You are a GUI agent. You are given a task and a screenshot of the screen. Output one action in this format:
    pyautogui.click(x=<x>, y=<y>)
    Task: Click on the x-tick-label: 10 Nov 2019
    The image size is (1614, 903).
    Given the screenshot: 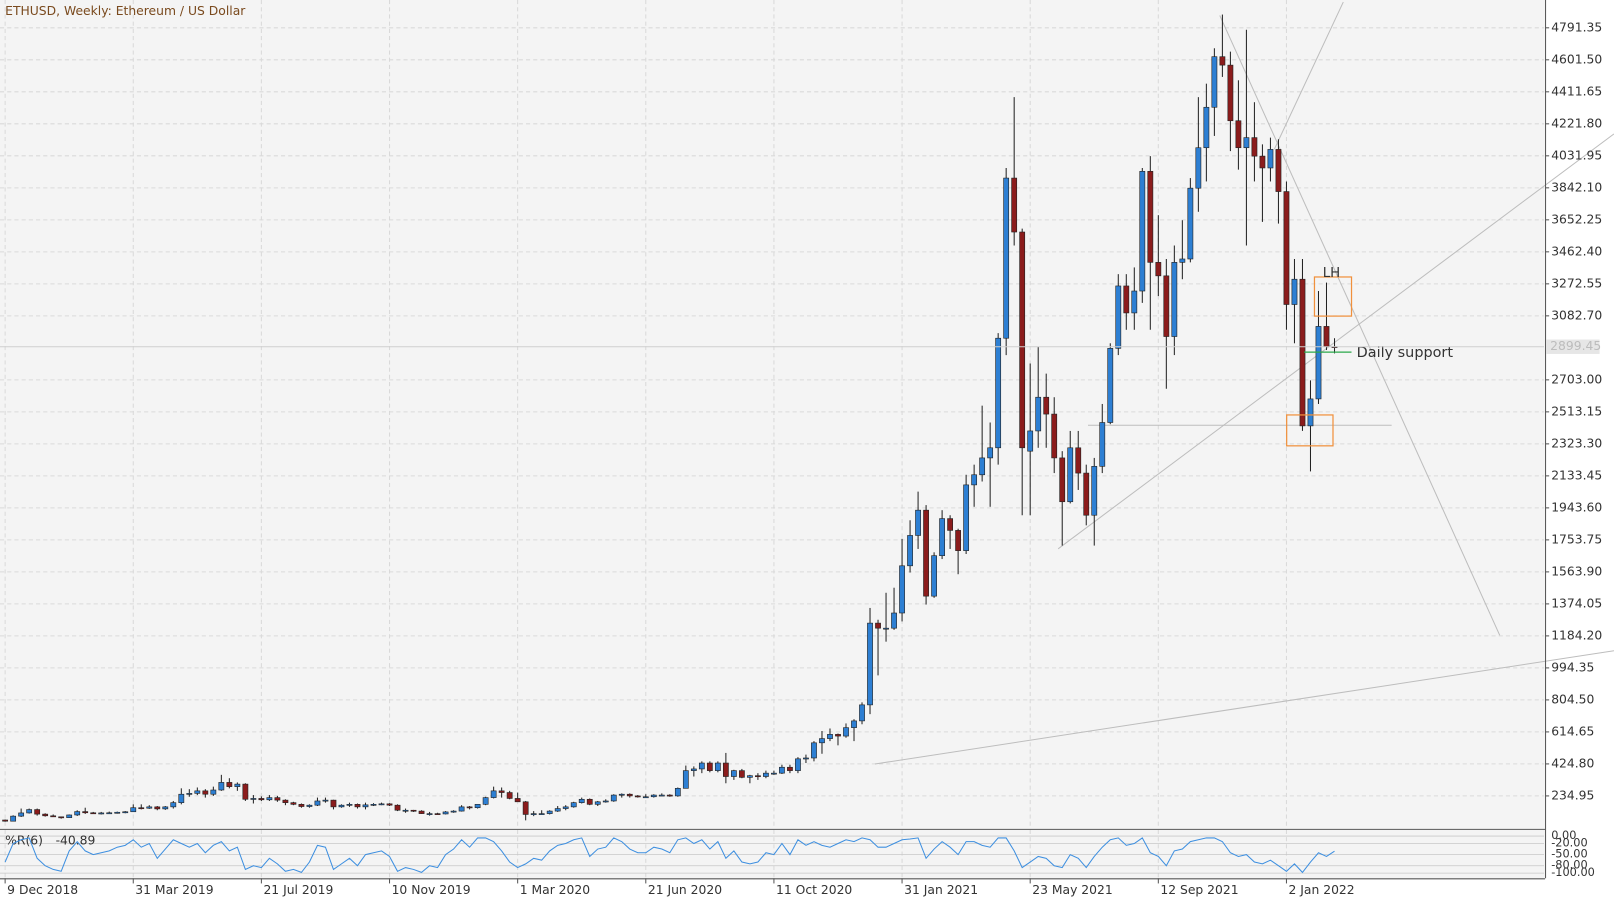 What is the action you would take?
    pyautogui.click(x=431, y=890)
    